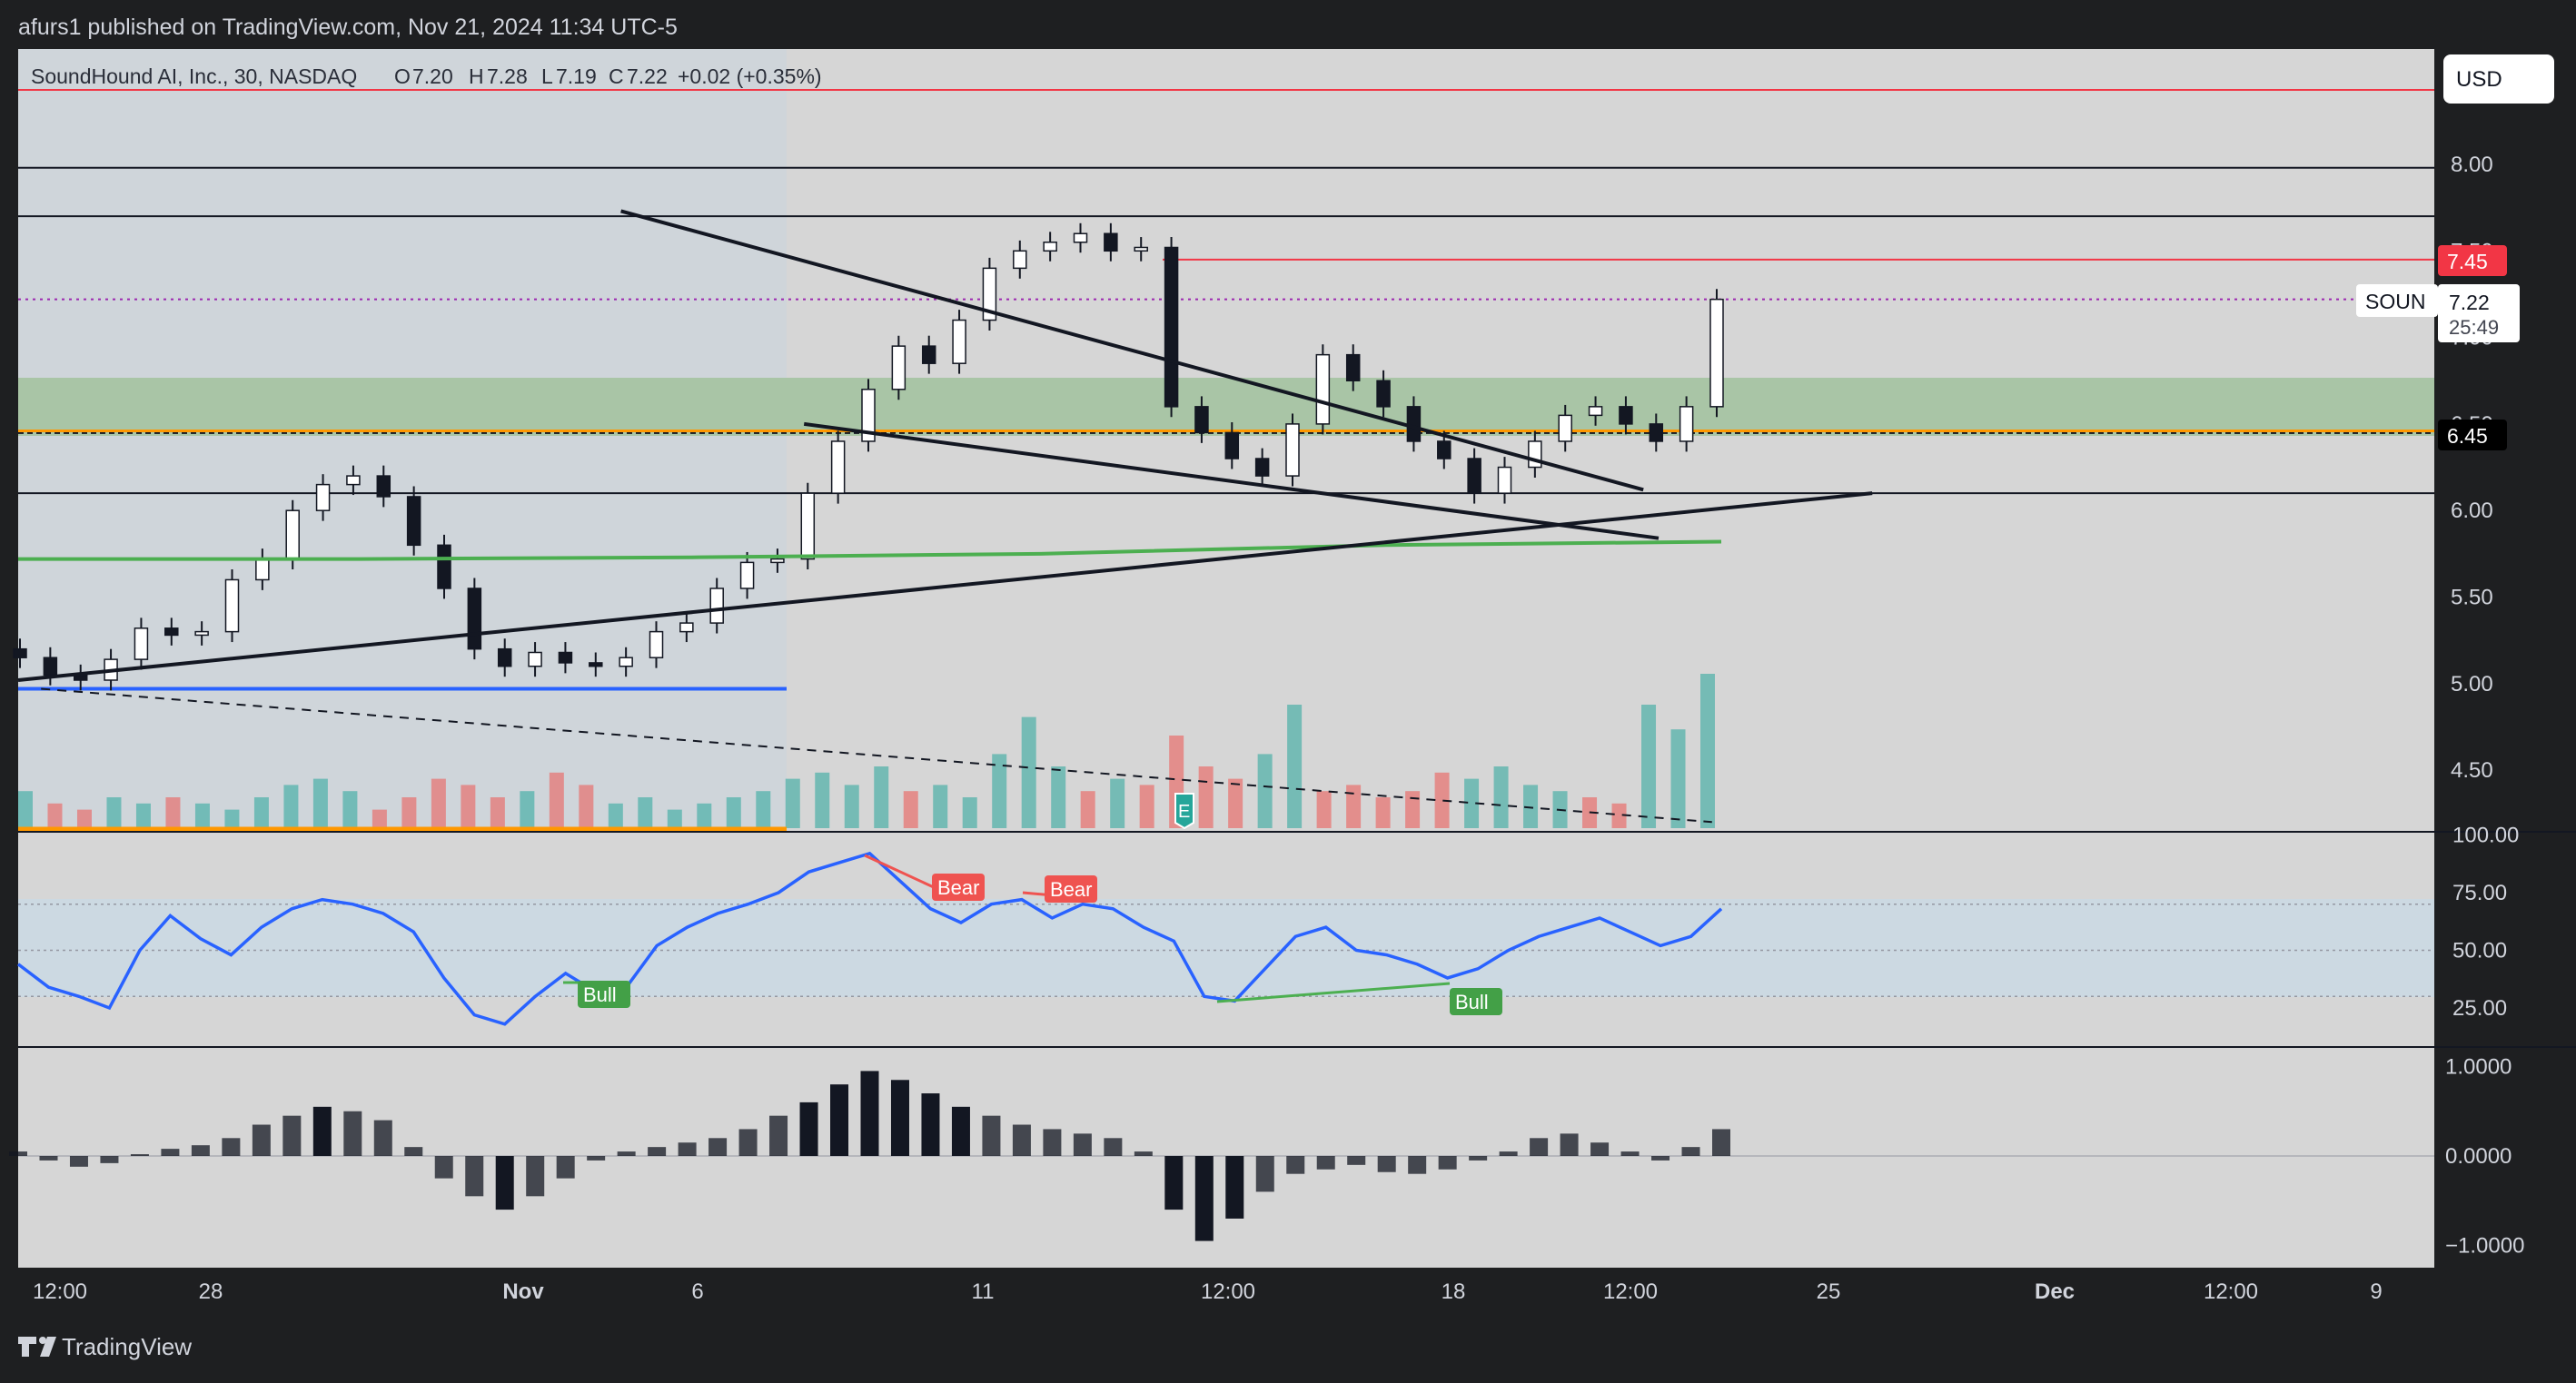 The width and height of the screenshot is (2576, 1383). Describe the element at coordinates (1226, 1290) in the screenshot. I see `time-axis: 12:00 28 Nov 6 11 12:00 18 12:00 25 Dec 12:00 9` at that location.